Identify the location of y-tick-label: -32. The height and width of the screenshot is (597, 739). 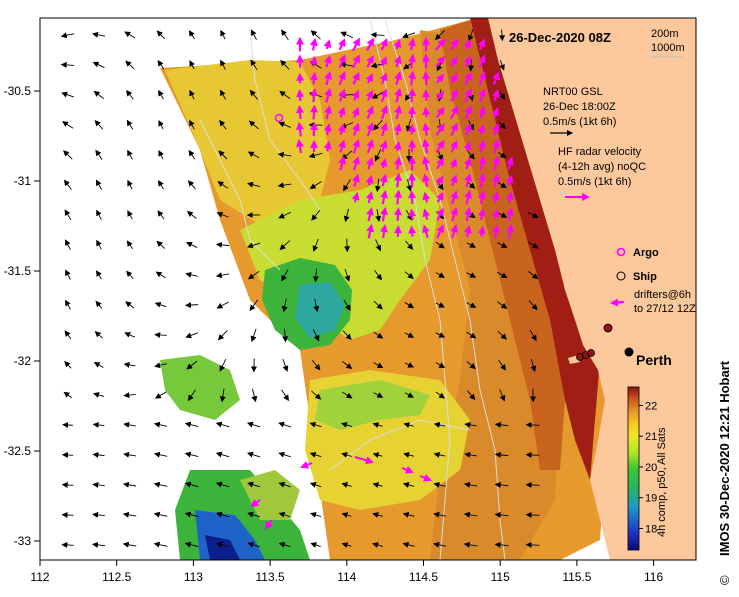
(23, 361).